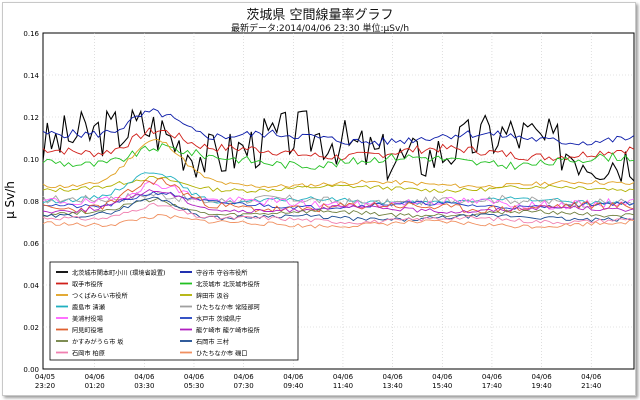  I want to click on legend-label: 取手市役所, so click(87, 285).